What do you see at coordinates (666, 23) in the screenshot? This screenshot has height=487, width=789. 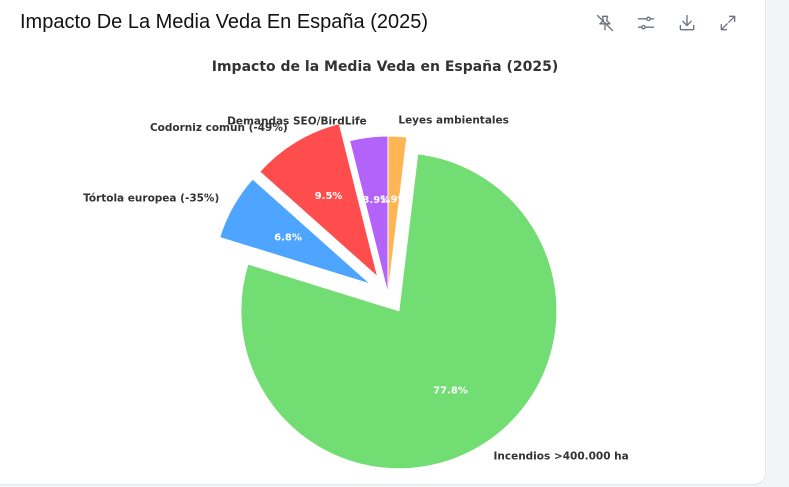 I see `chart-toolbar` at bounding box center [666, 23].